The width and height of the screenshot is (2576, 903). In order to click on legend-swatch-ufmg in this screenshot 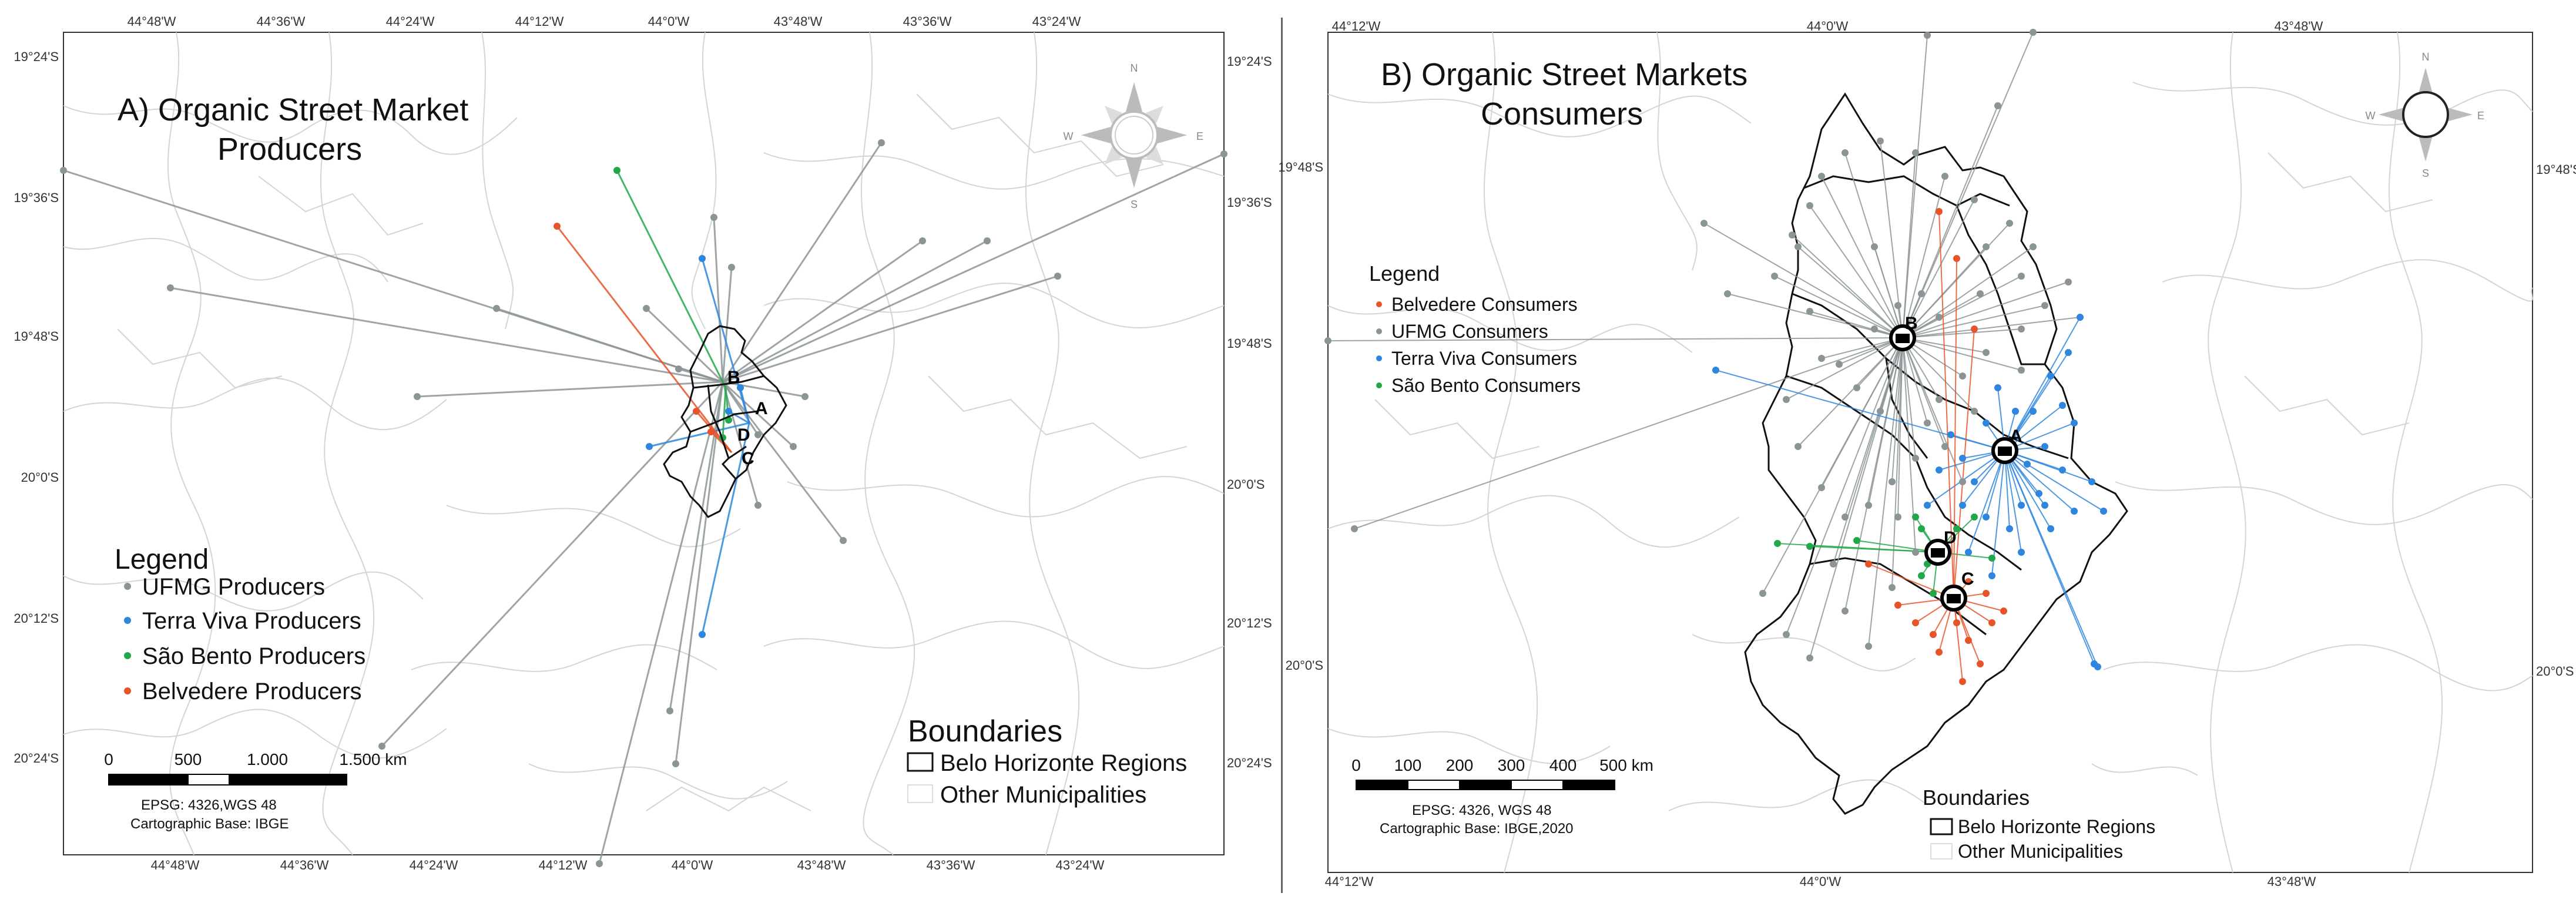, I will do `click(1379, 331)`.